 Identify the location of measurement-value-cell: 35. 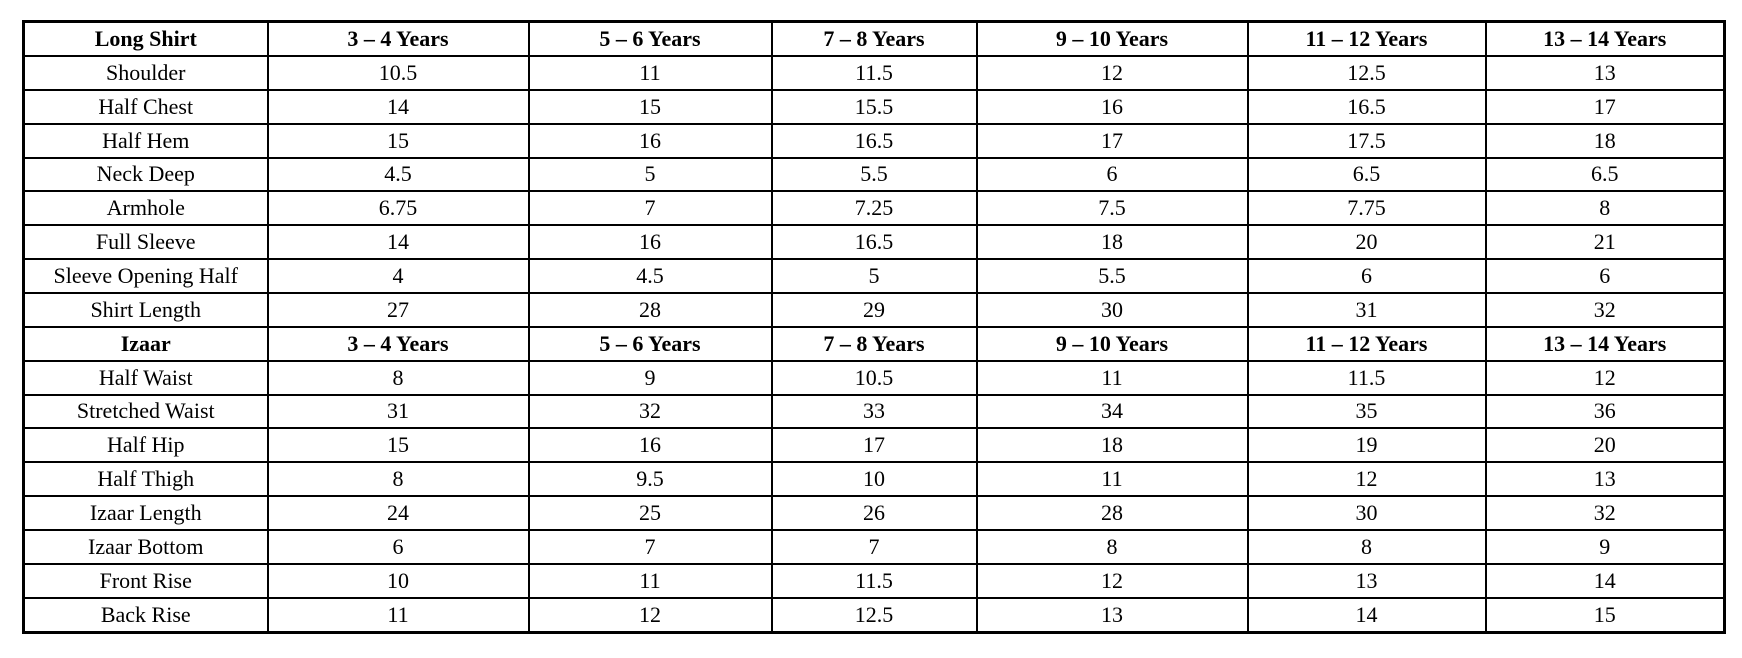
(1366, 411).